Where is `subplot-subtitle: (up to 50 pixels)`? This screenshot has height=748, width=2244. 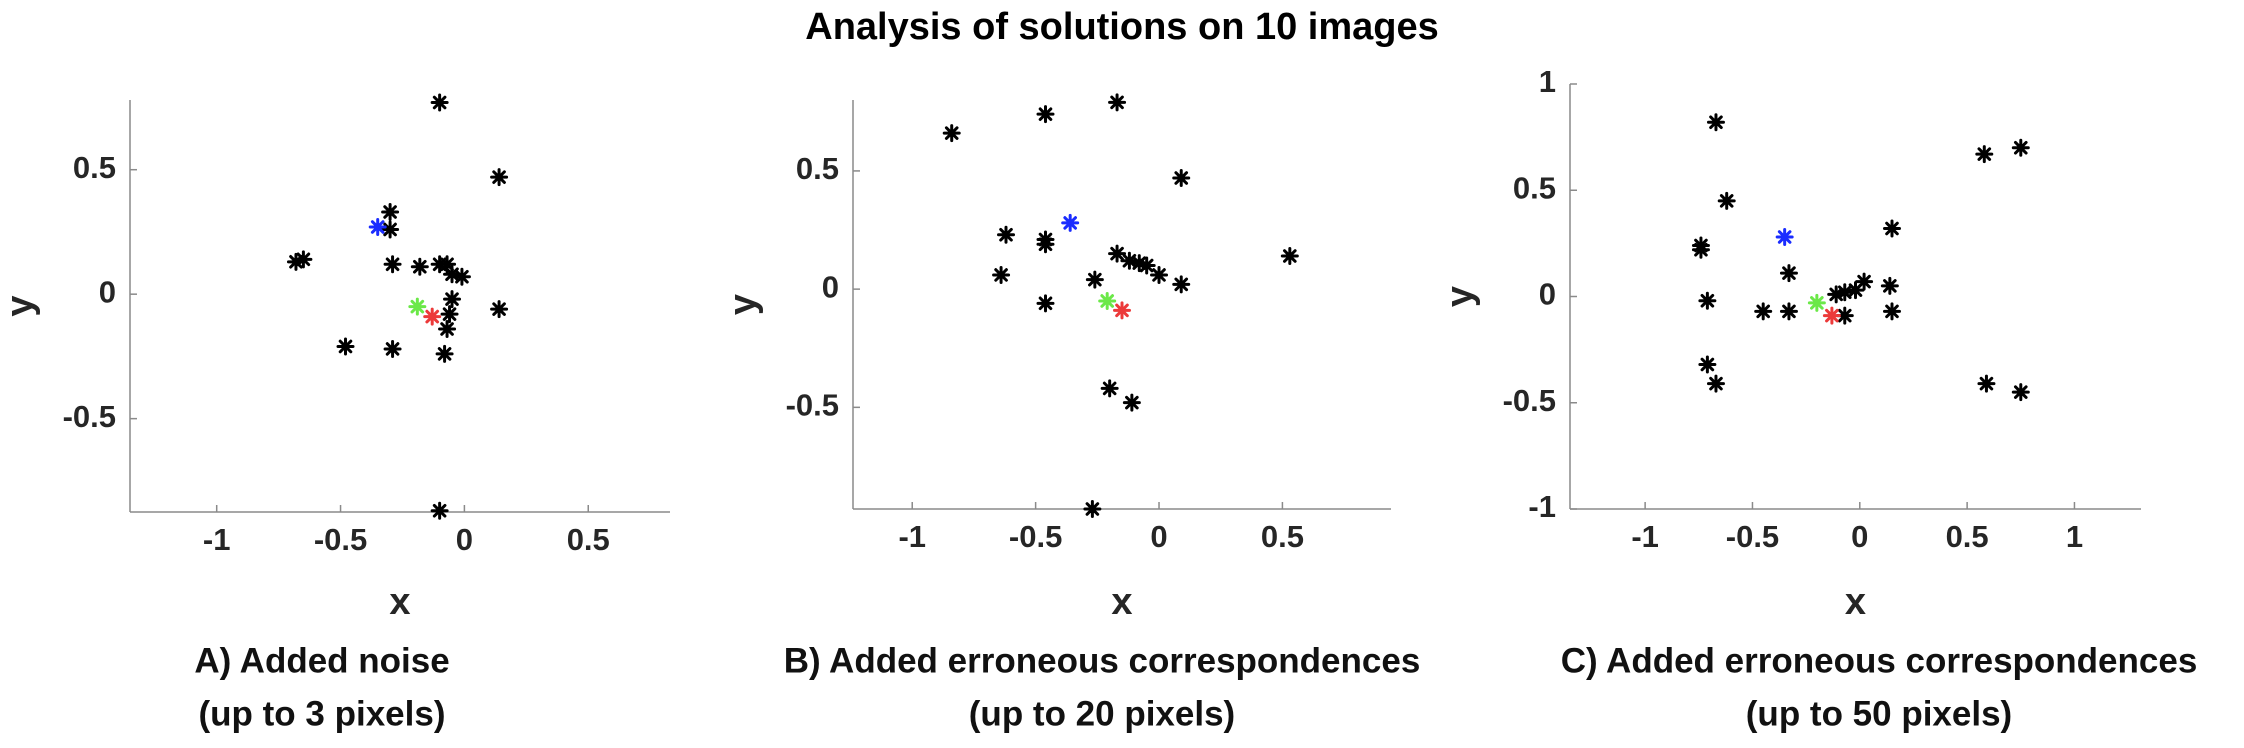
subplot-subtitle: (up to 50 pixels) is located at coordinates (1879, 713).